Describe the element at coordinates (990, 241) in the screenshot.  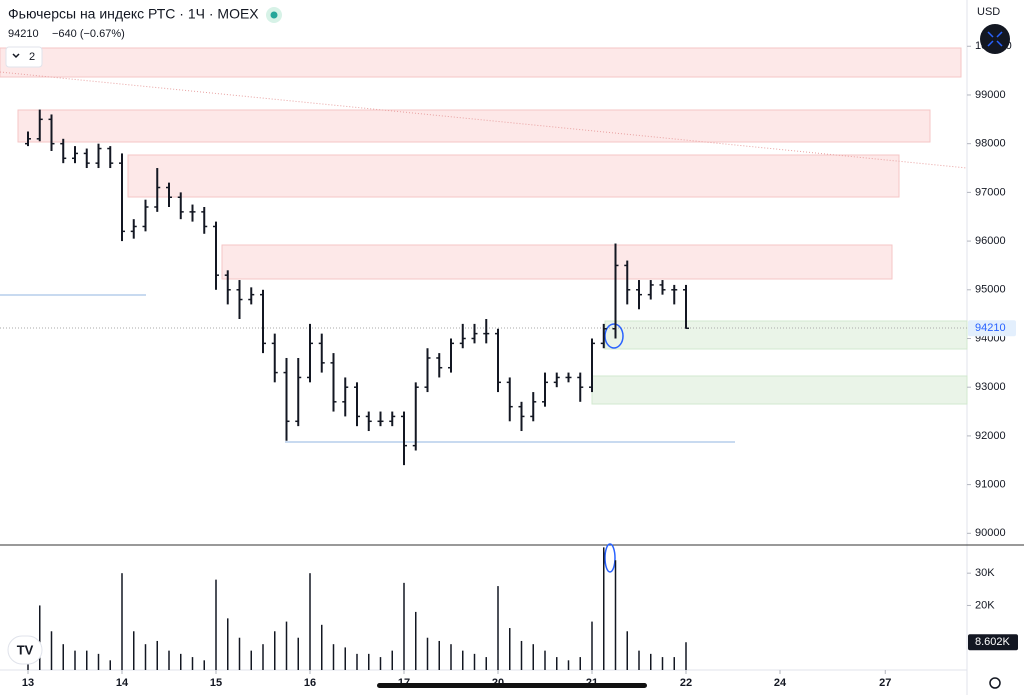
I see `y-tick-label: 96000` at that location.